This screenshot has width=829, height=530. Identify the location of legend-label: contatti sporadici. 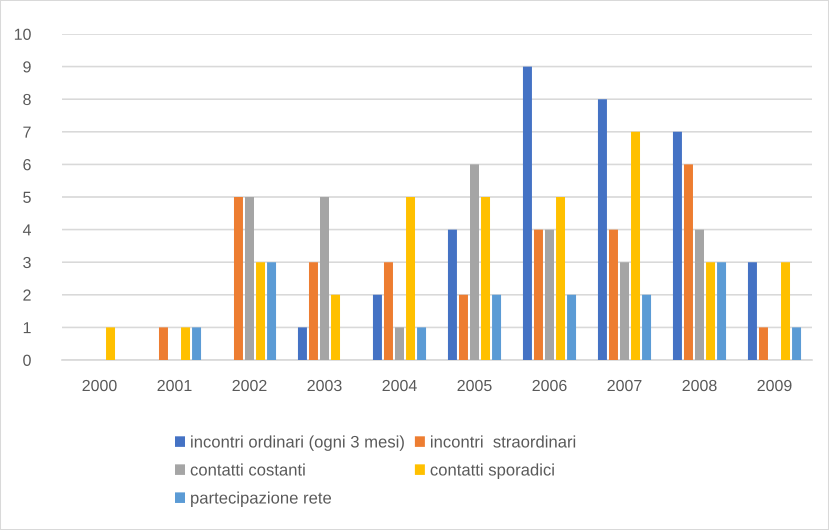
(492, 471).